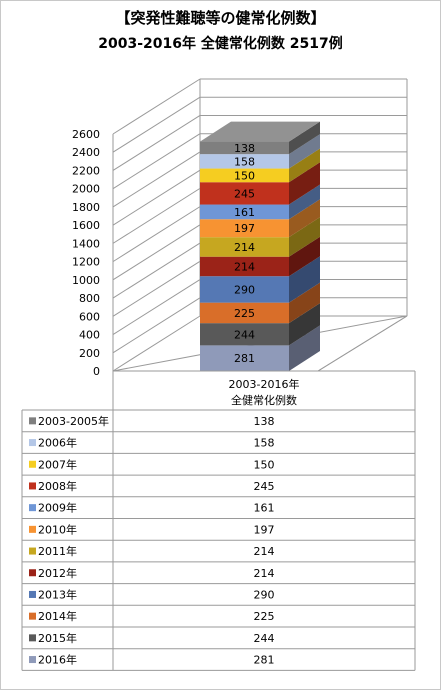 The height and width of the screenshot is (690, 441). What do you see at coordinates (86, 134) in the screenshot?
I see `y-tick-label: 2600` at bounding box center [86, 134].